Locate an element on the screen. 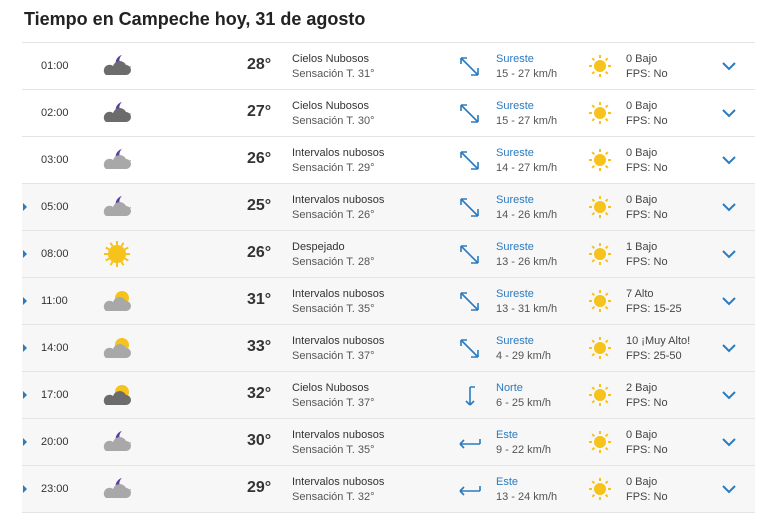 This screenshot has height=527, width=768. hour-label: 08:00 is located at coordinates (55, 254).